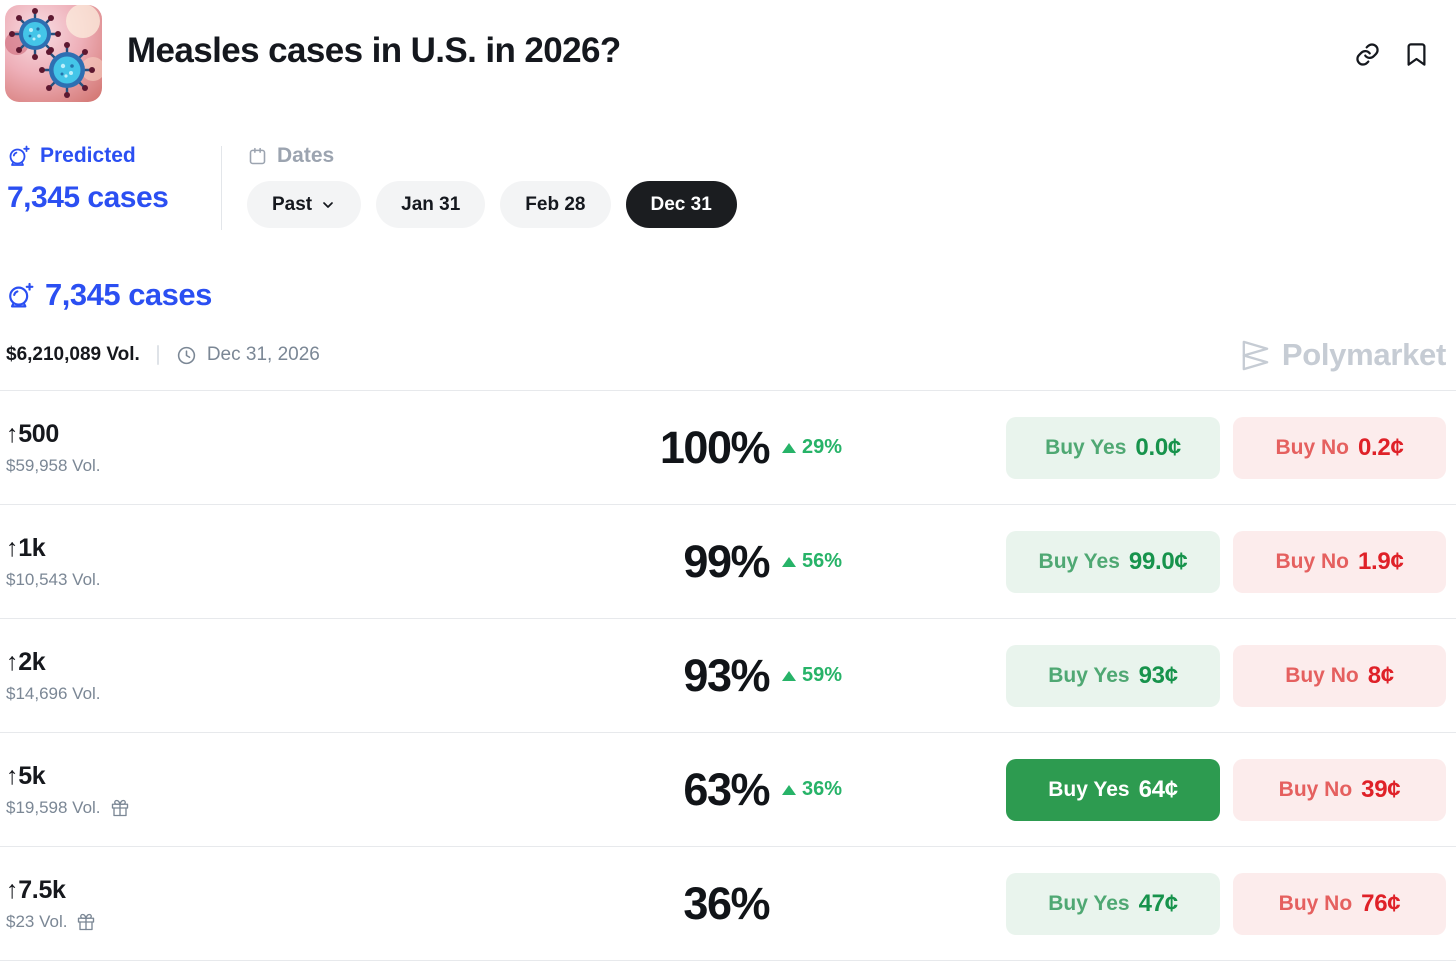 The width and height of the screenshot is (1456, 961). Describe the element at coordinates (1113, 675) in the screenshot. I see `buy-yes-button: Buy Yes 93¢` at that location.